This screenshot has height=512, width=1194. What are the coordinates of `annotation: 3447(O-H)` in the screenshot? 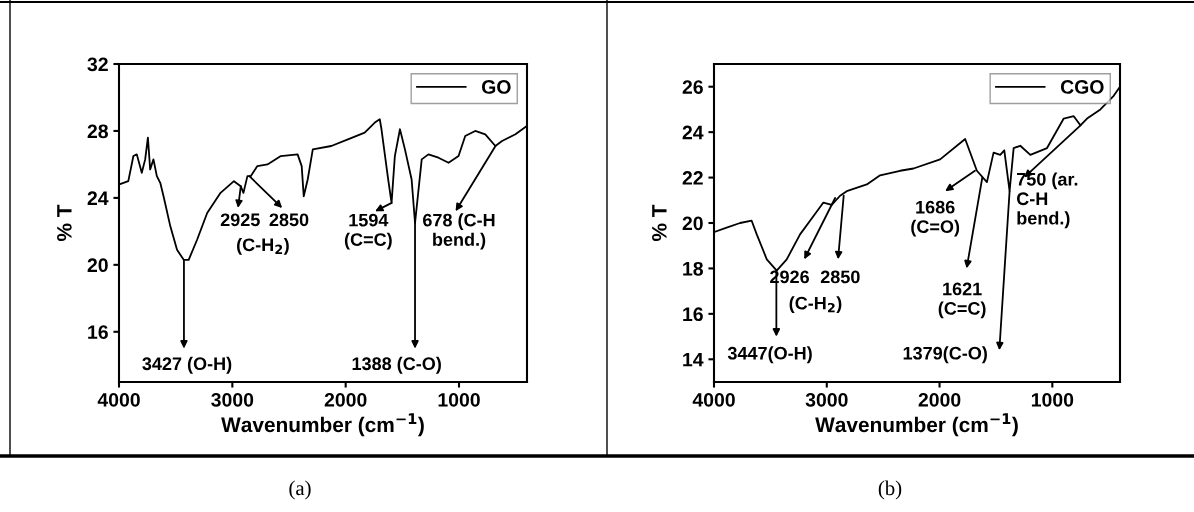 It's located at (769, 355).